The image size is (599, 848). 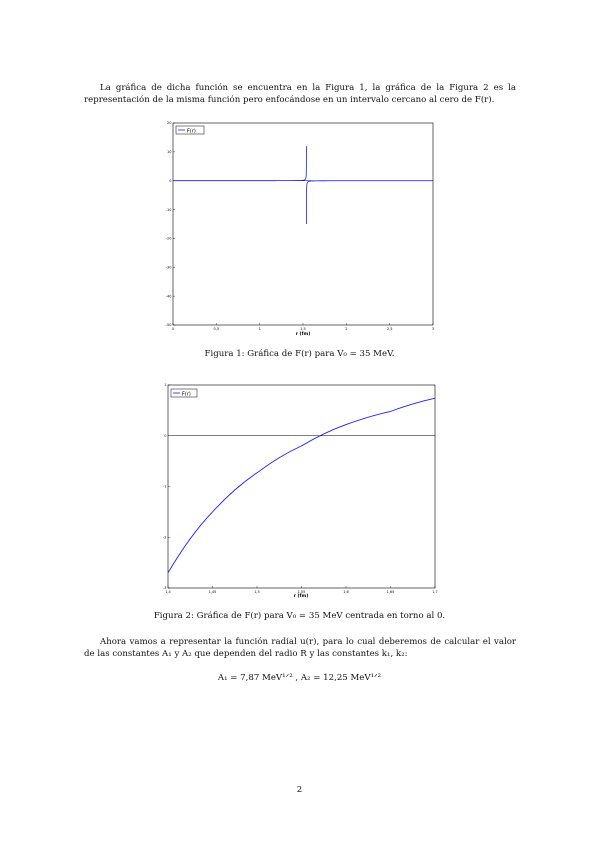 I want to click on figure2-xtick-label: 1,65, so click(x=391, y=592).